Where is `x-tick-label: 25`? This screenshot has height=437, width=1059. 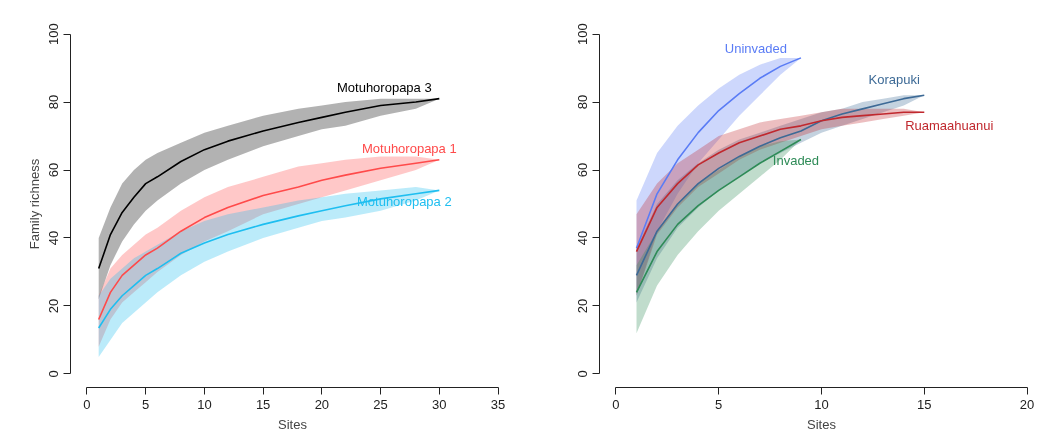 x-tick-label: 25 is located at coordinates (380, 404).